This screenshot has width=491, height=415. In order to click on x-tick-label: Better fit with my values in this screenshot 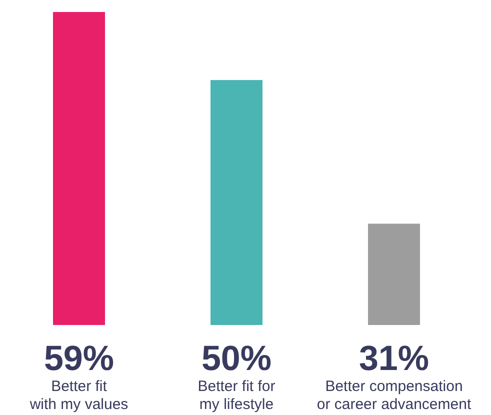, I will do `click(78, 395)`.